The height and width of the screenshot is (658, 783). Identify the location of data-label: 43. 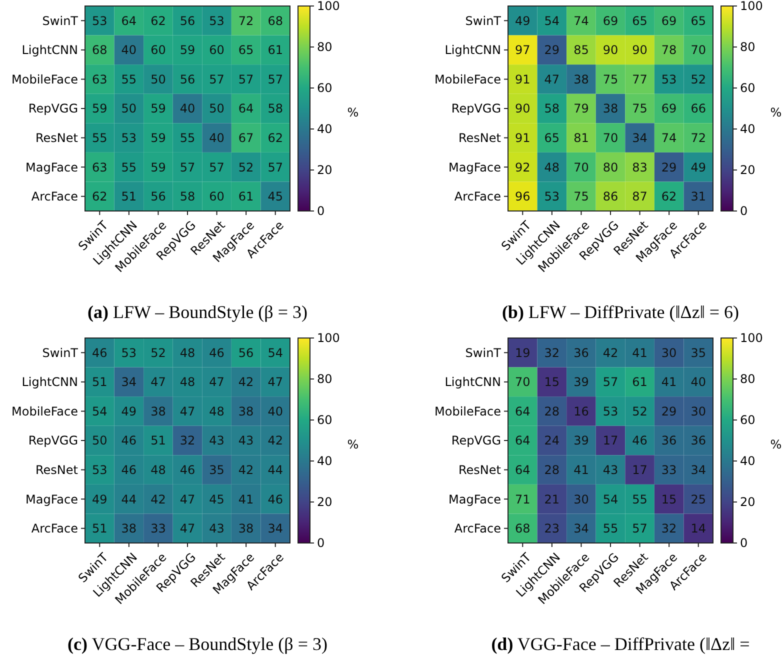
(246, 441).